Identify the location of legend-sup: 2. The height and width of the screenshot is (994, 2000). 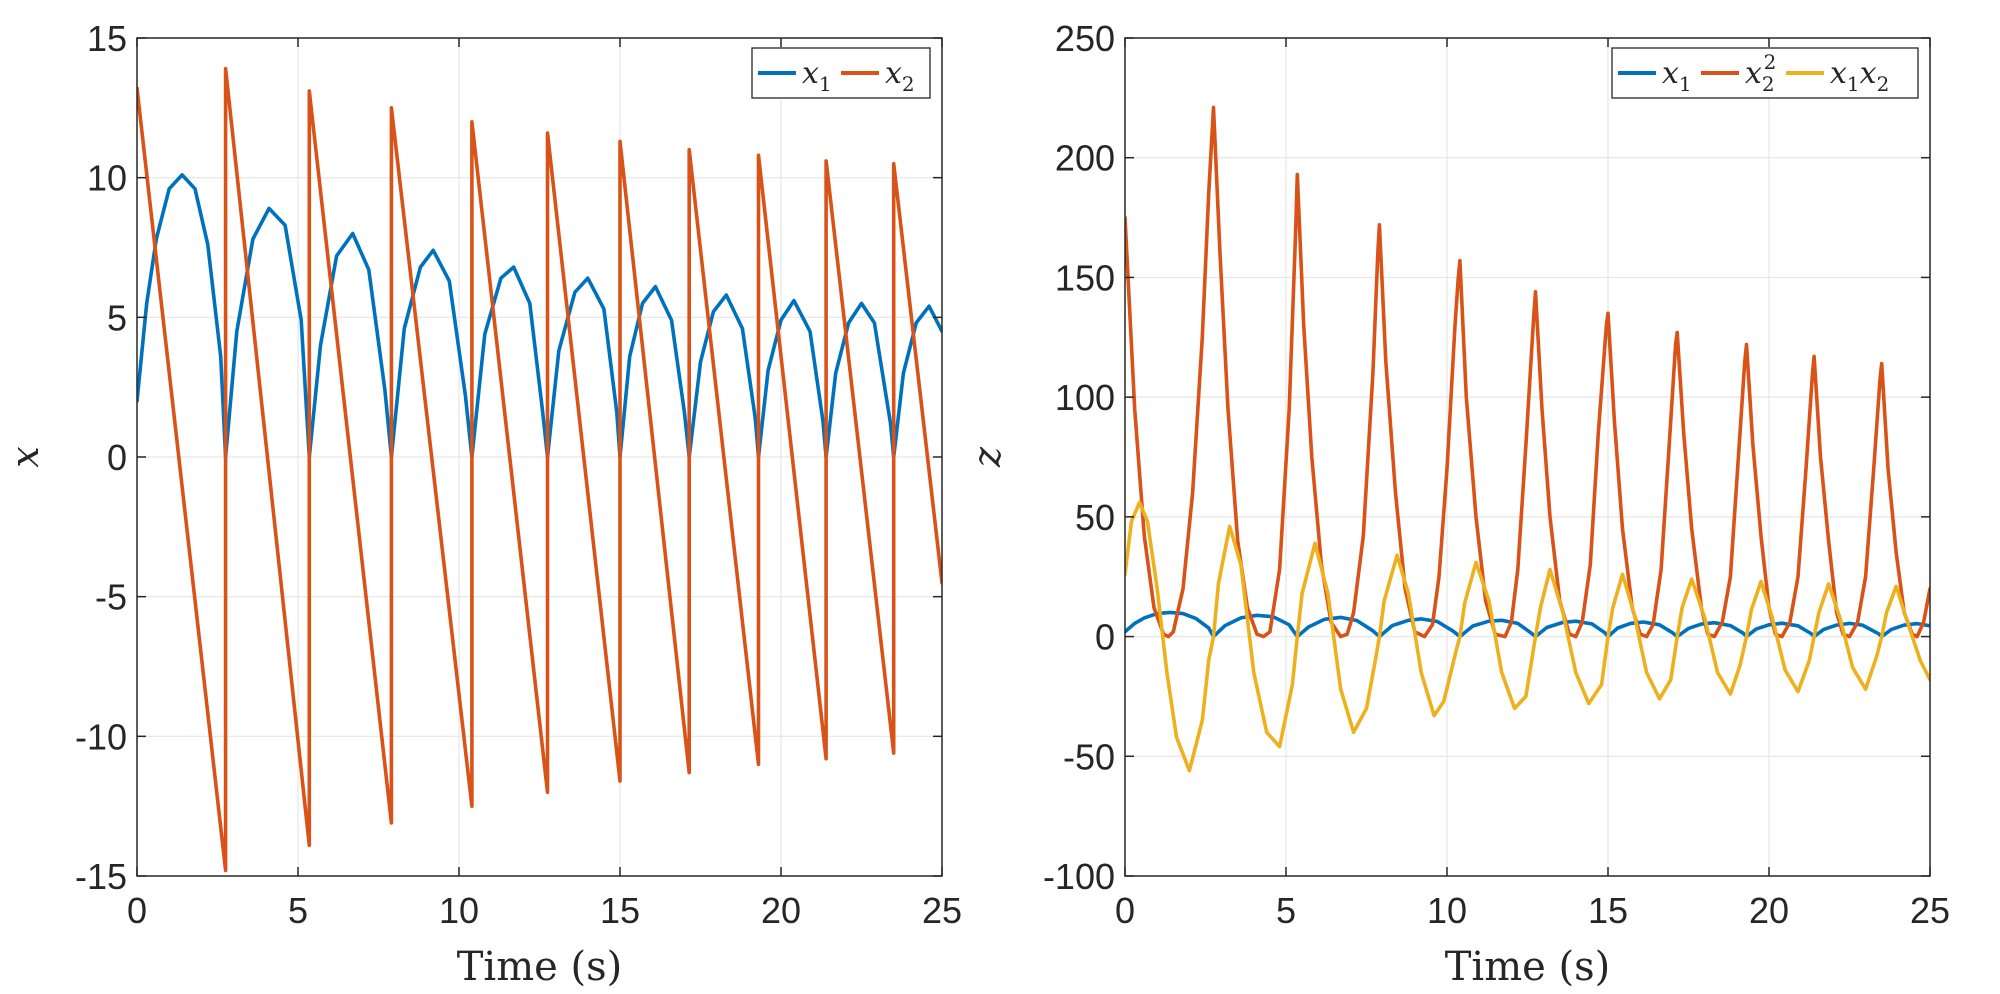
(1770, 62).